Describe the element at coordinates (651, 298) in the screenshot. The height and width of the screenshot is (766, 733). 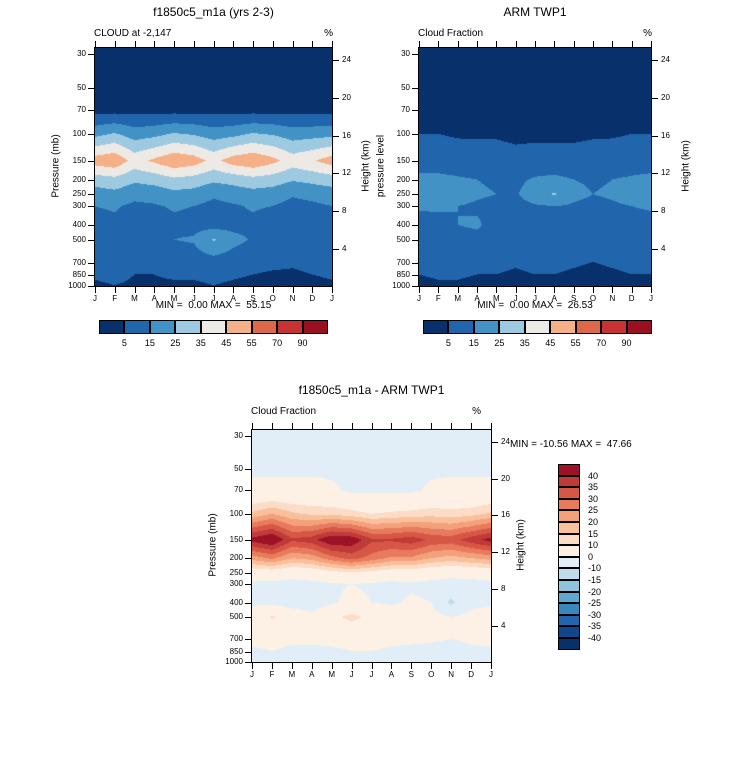
I see `obs-month-label: J` at that location.